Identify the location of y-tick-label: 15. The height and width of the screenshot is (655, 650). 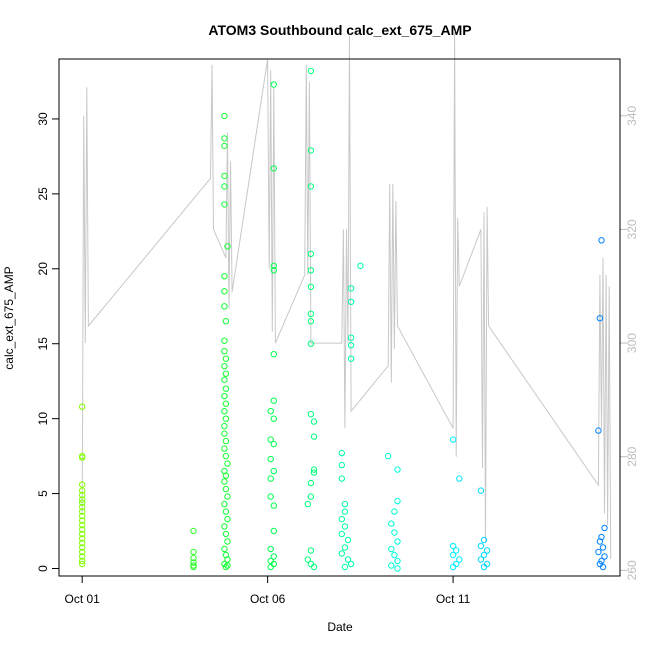
(43, 344).